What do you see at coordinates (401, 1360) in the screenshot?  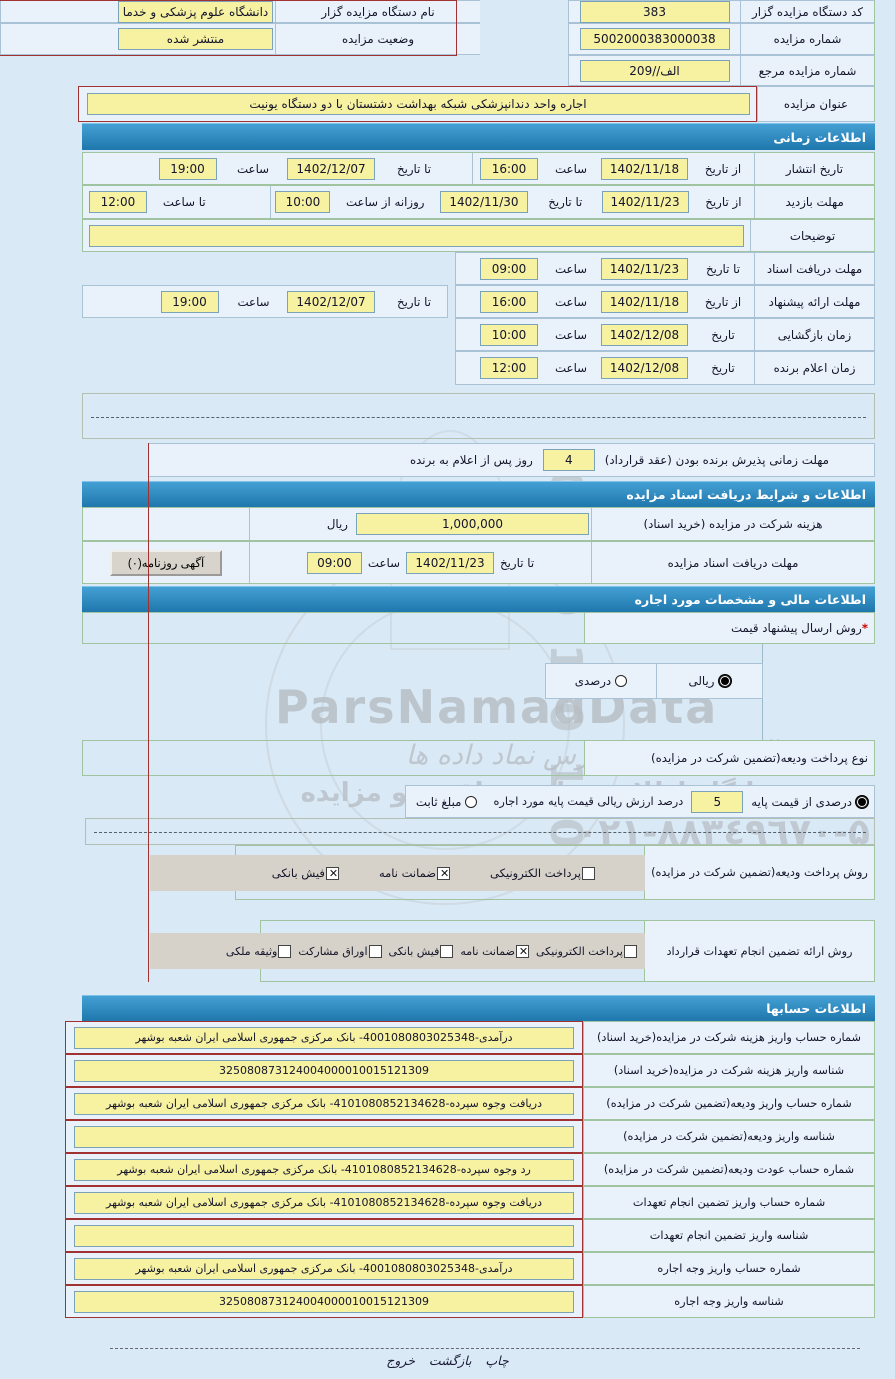 I see `exit-link: خروج` at bounding box center [401, 1360].